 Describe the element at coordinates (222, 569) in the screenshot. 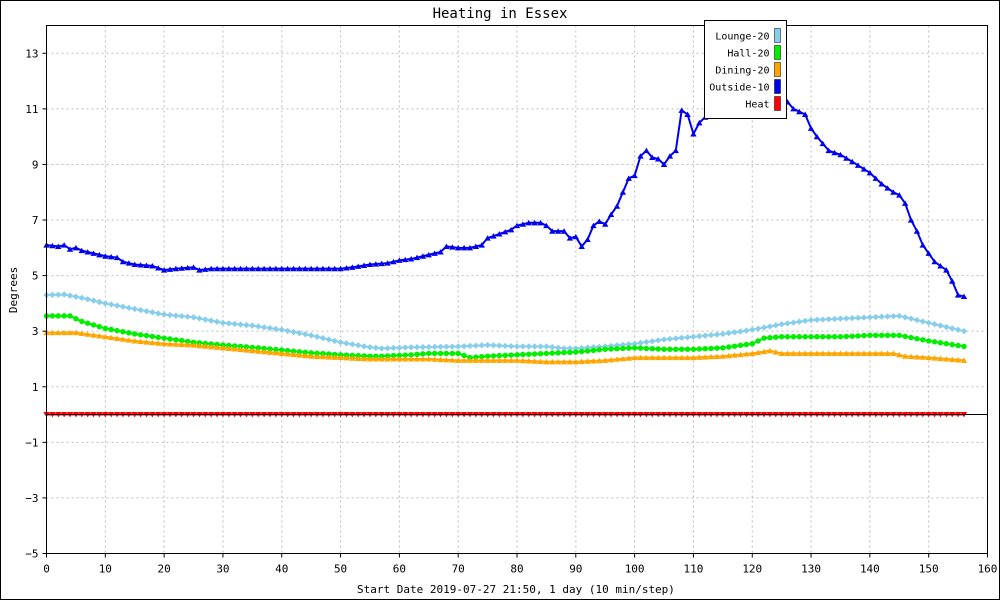

I see `x-tick-label: 30` at that location.